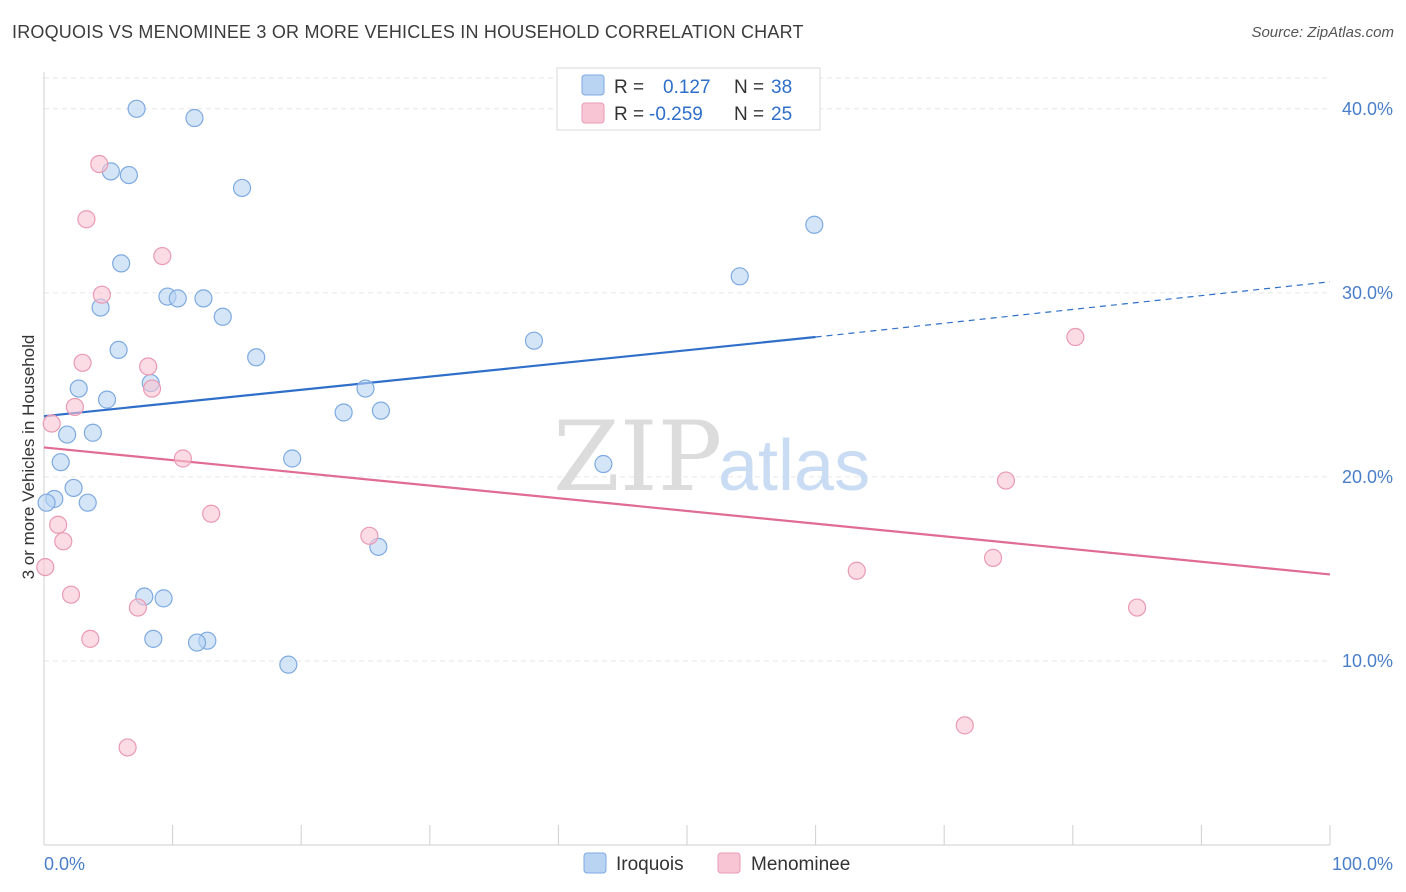 The image size is (1406, 892). Describe the element at coordinates (1322, 32) in the screenshot. I see `source-label: Source: ZipAtlas.com` at that location.